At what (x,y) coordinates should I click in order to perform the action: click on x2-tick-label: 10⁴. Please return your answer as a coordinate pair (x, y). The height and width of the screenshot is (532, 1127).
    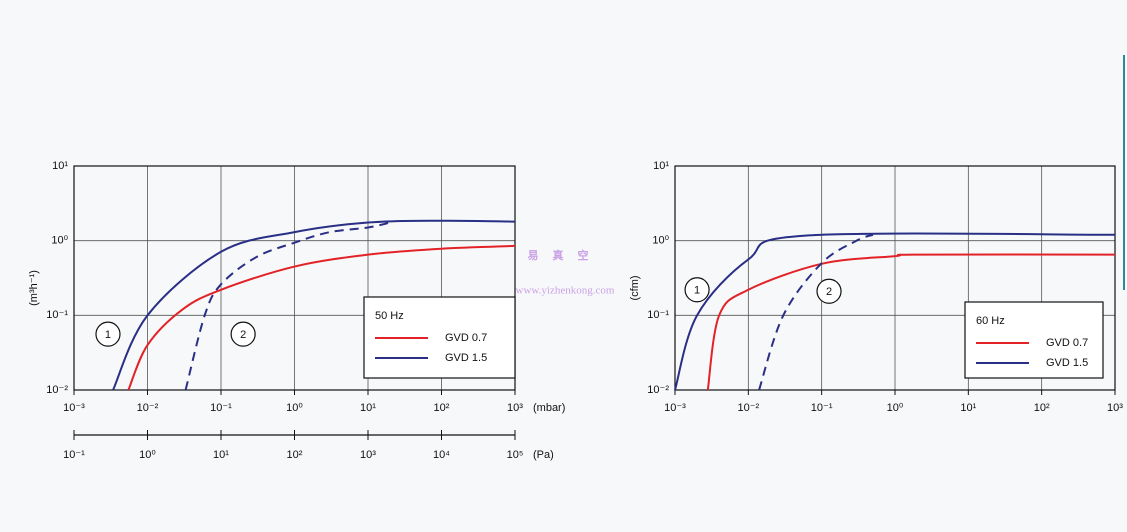
    Looking at the image, I should click on (441, 455).